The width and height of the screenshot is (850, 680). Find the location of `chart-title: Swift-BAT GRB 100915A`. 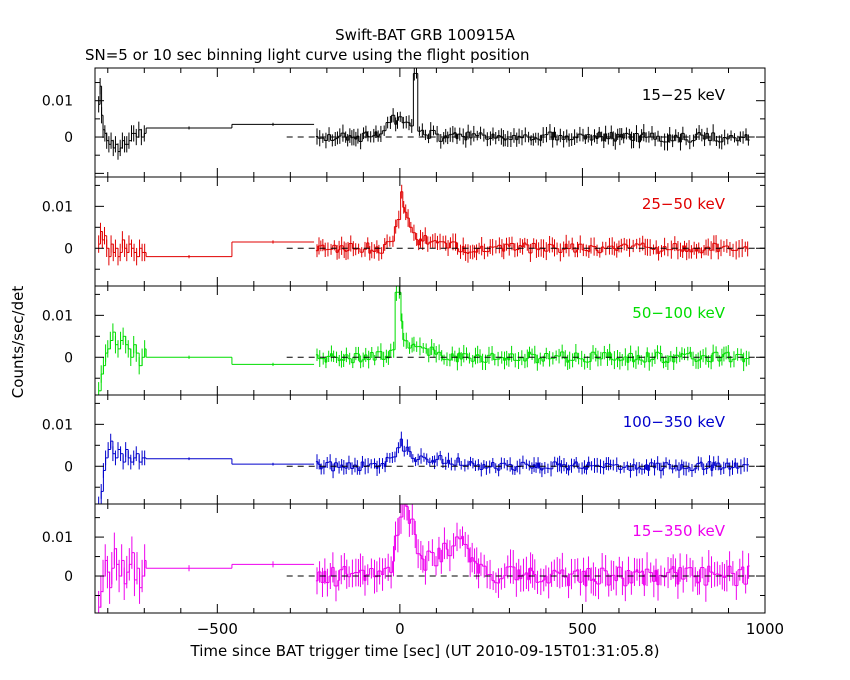

chart-title: Swift-BAT GRB 100915A is located at coordinates (425, 35).